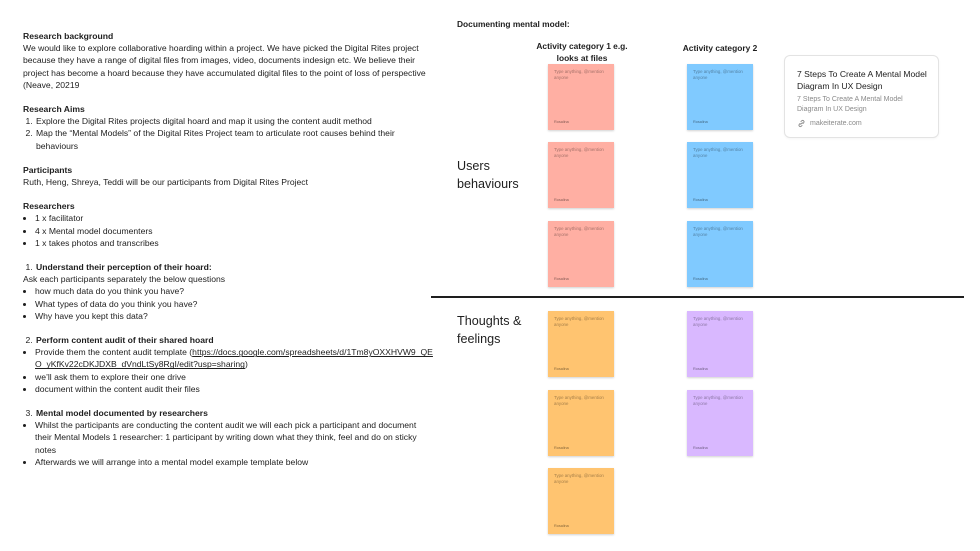 The width and height of the screenshot is (980, 551). What do you see at coordinates (234, 291) in the screenshot?
I see `list-item: how much data do you think you have?` at bounding box center [234, 291].